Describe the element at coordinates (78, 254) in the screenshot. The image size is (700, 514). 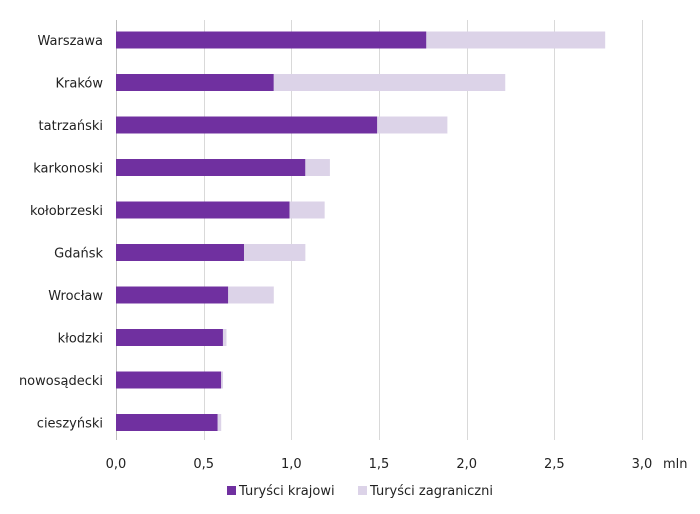
I see `category-label: Gdańsk` at that location.